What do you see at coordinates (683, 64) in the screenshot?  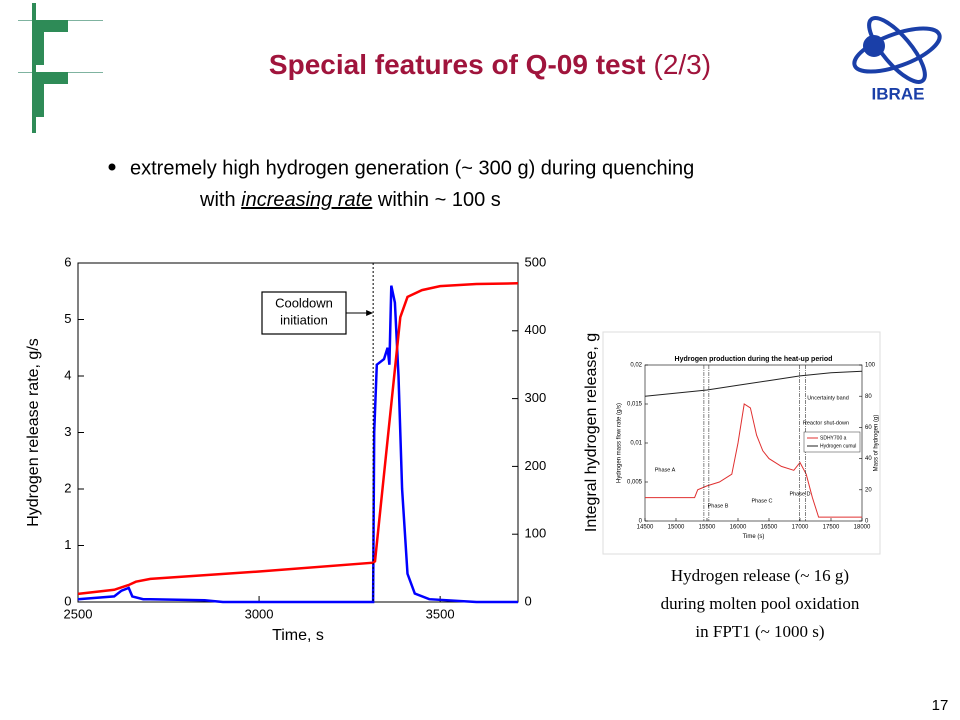 I see `title-part: (2/3)` at bounding box center [683, 64].